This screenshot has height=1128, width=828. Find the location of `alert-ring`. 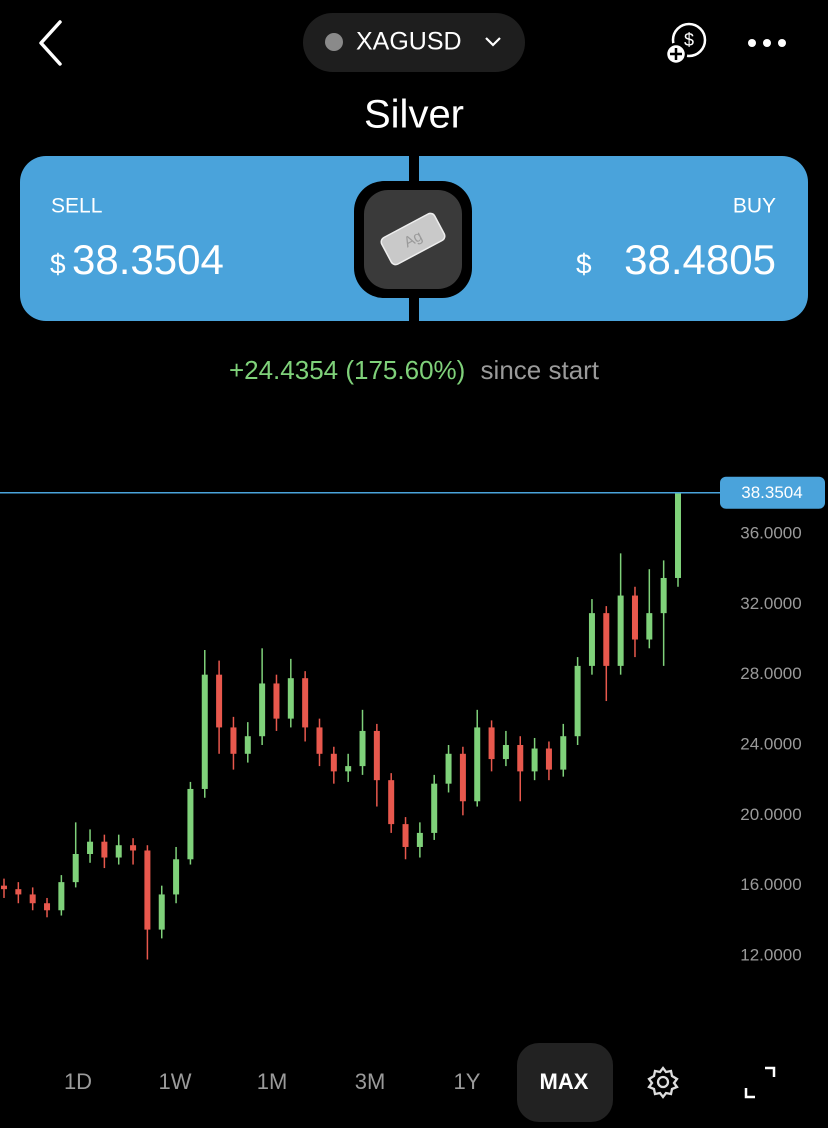

alert-ring is located at coordinates (689, 40).